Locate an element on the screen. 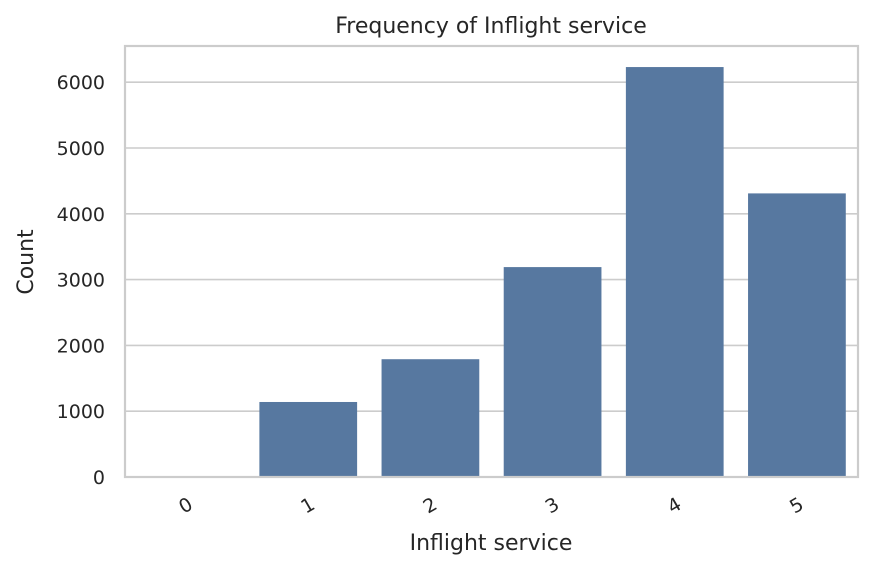  x-tick-labels: 0 1 2 3 4 5 is located at coordinates (491, 505).